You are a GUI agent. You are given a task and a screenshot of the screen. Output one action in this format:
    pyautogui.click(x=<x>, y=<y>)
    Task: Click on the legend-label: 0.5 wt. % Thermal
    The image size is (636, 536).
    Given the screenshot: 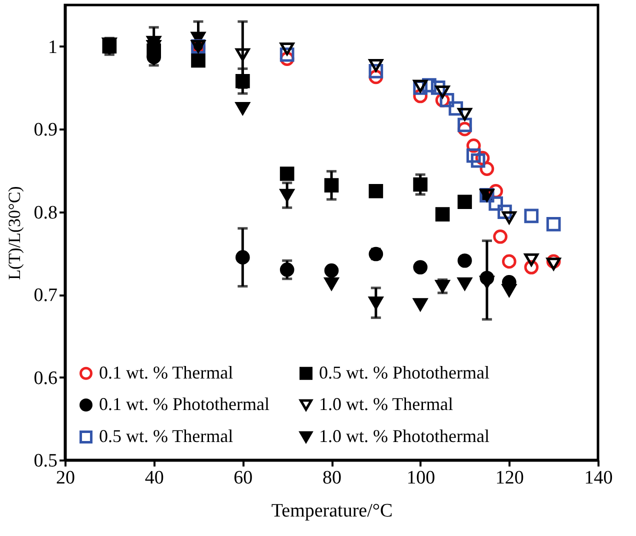 What is the action you would take?
    pyautogui.click(x=166, y=436)
    